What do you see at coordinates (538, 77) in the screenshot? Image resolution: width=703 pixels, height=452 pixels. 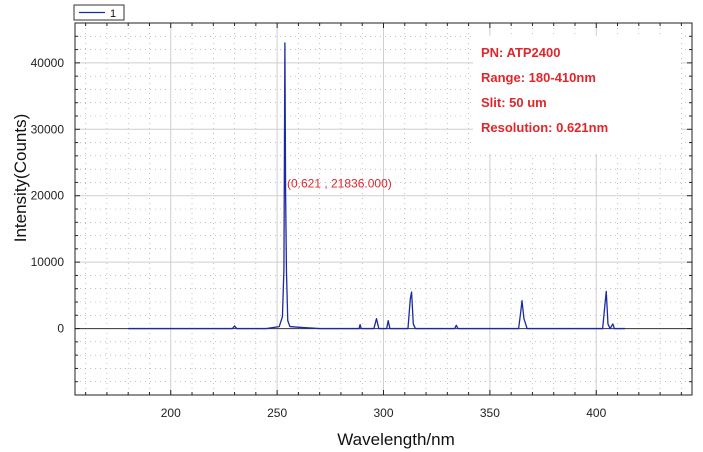 I see `info-line-range: Range: 180-410nm` at bounding box center [538, 77].